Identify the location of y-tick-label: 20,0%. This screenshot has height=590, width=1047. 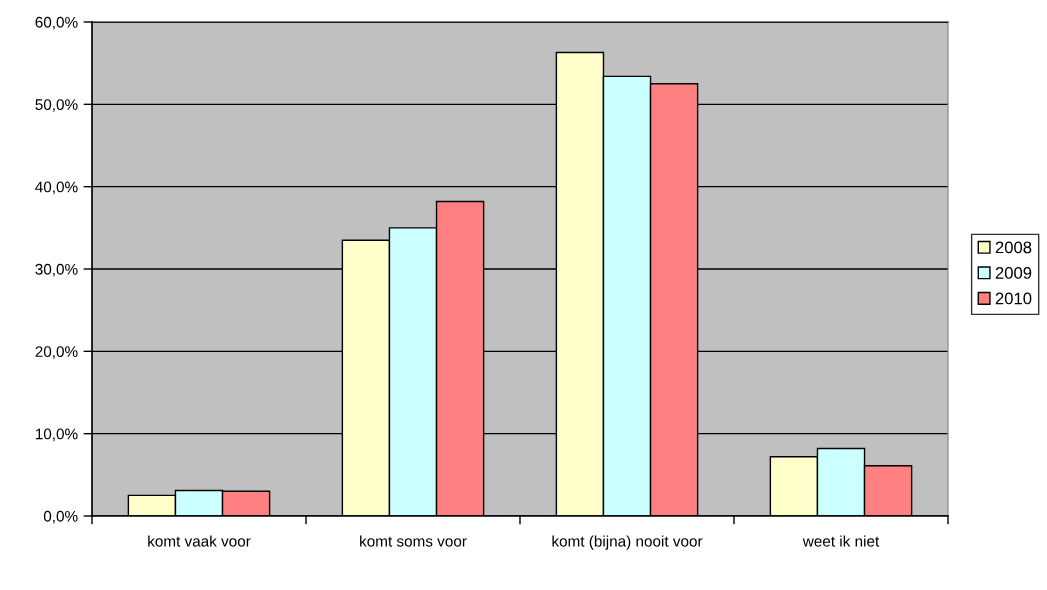
(56, 352).